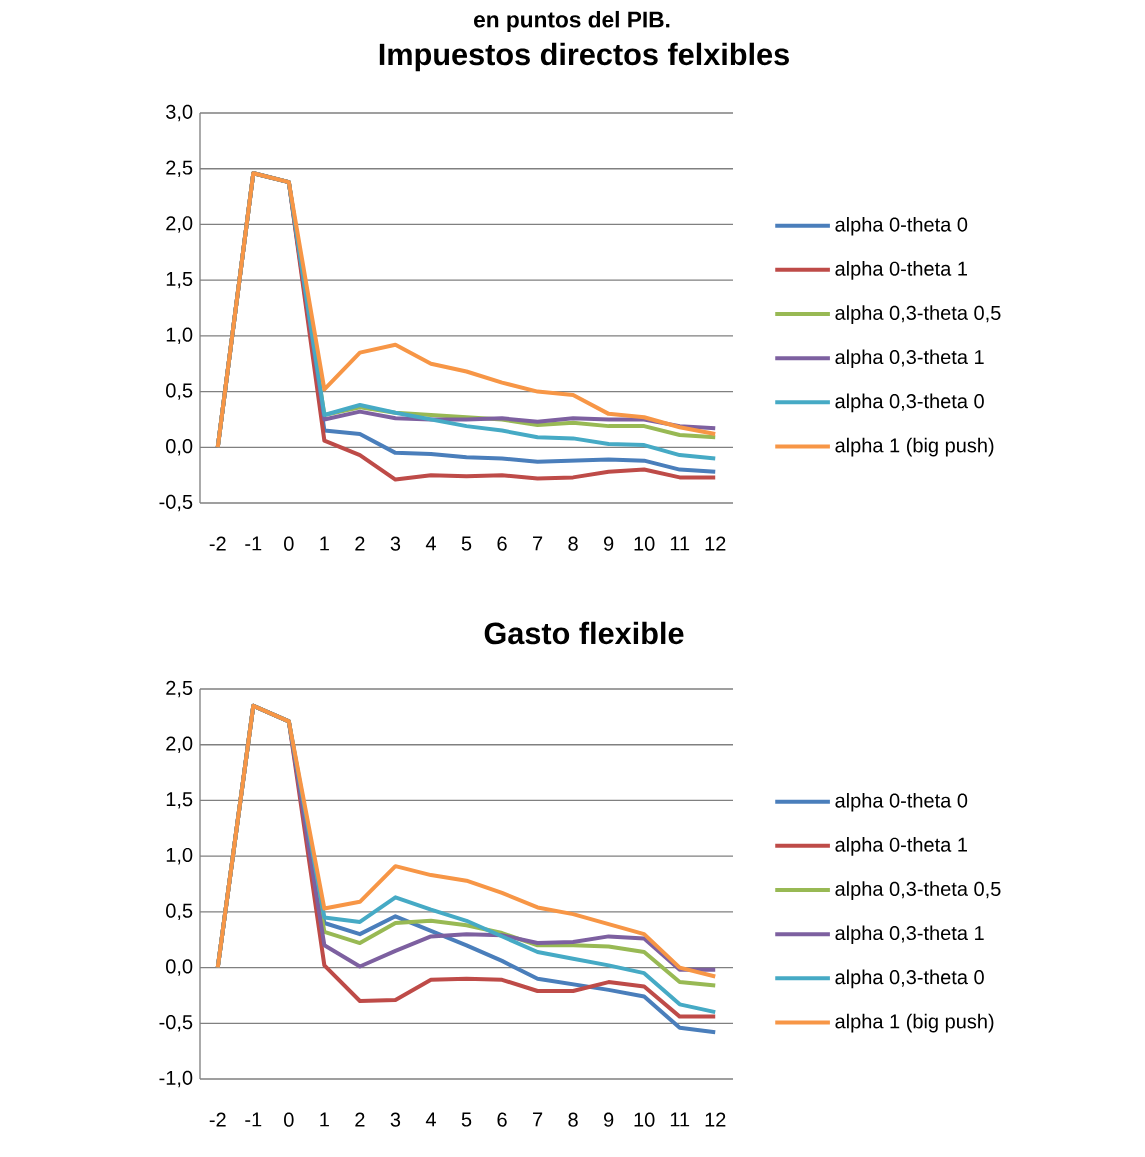 This screenshot has width=1145, height=1157. What do you see at coordinates (572, 21) in the screenshot?
I see `text: en puntos del PIB.` at bounding box center [572, 21].